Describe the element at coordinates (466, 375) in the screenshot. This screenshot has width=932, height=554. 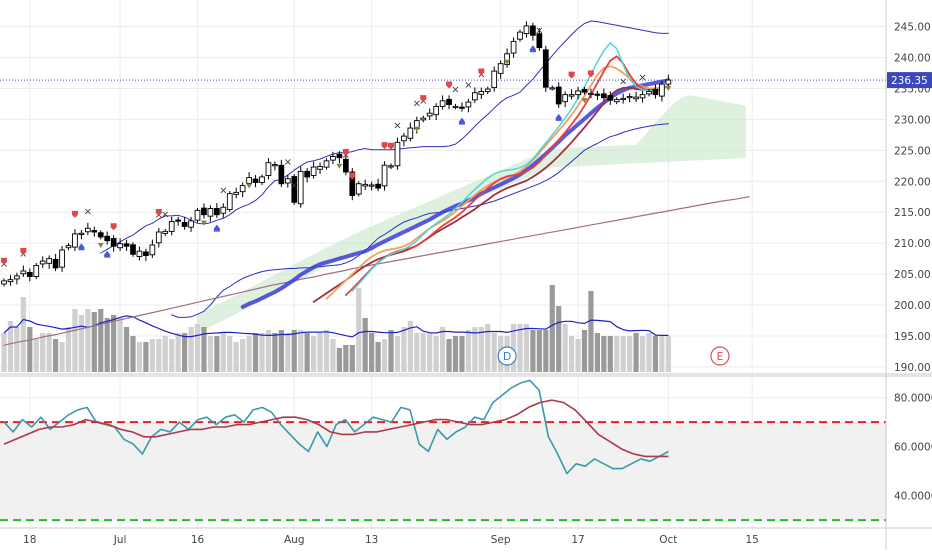
I see `panel-divider` at that location.